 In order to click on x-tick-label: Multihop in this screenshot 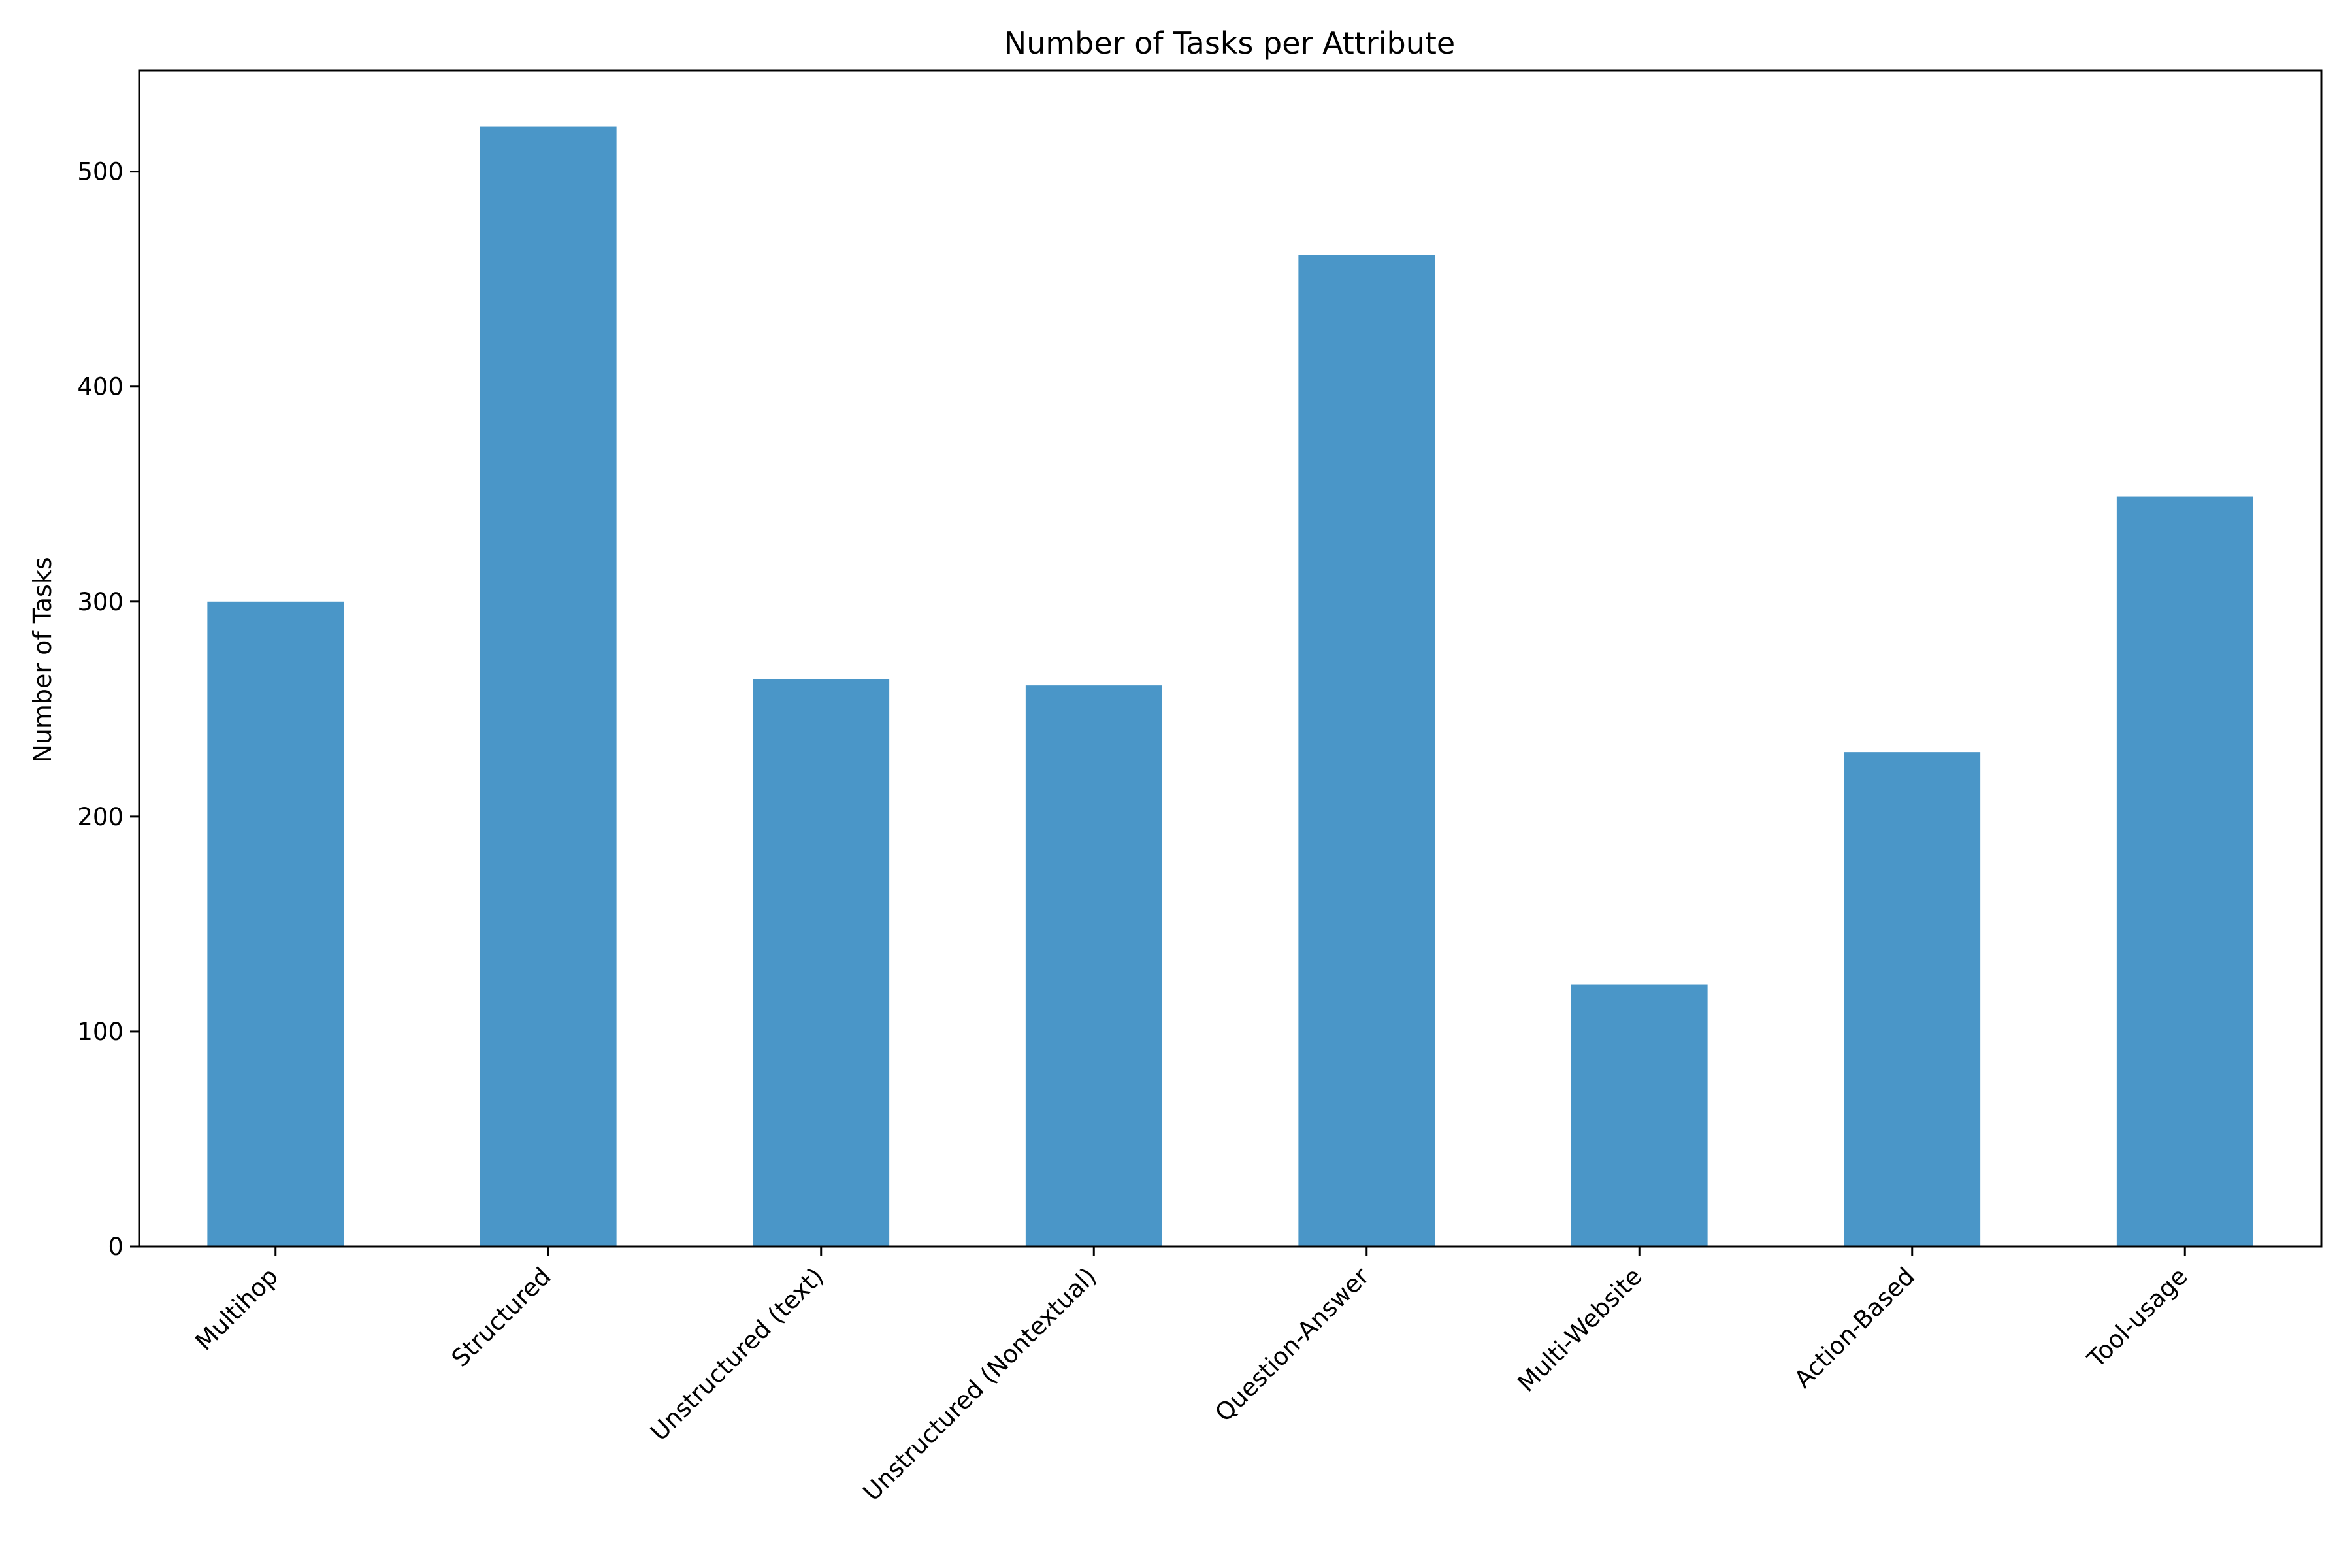, I will do `click(237, 1309)`.